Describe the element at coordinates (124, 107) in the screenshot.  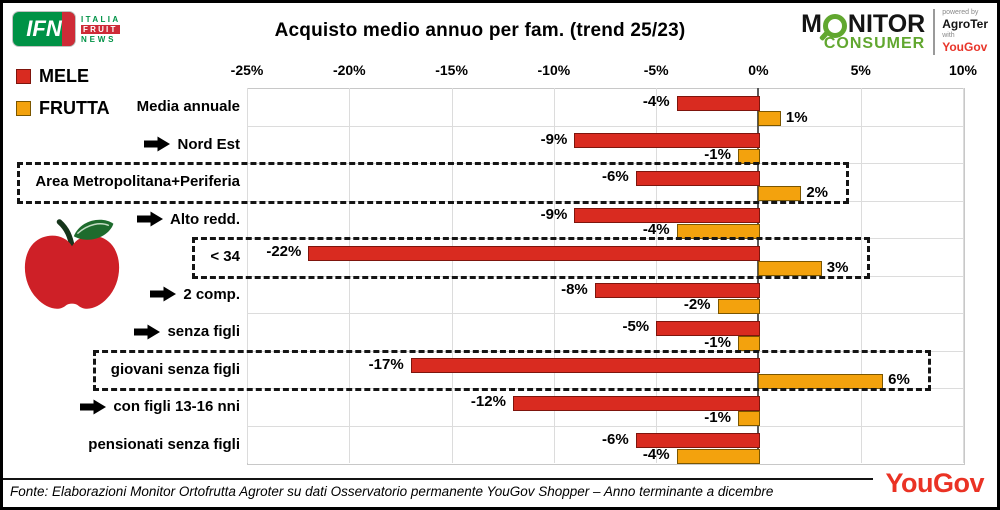
I see `category-label: Media annuale` at that location.